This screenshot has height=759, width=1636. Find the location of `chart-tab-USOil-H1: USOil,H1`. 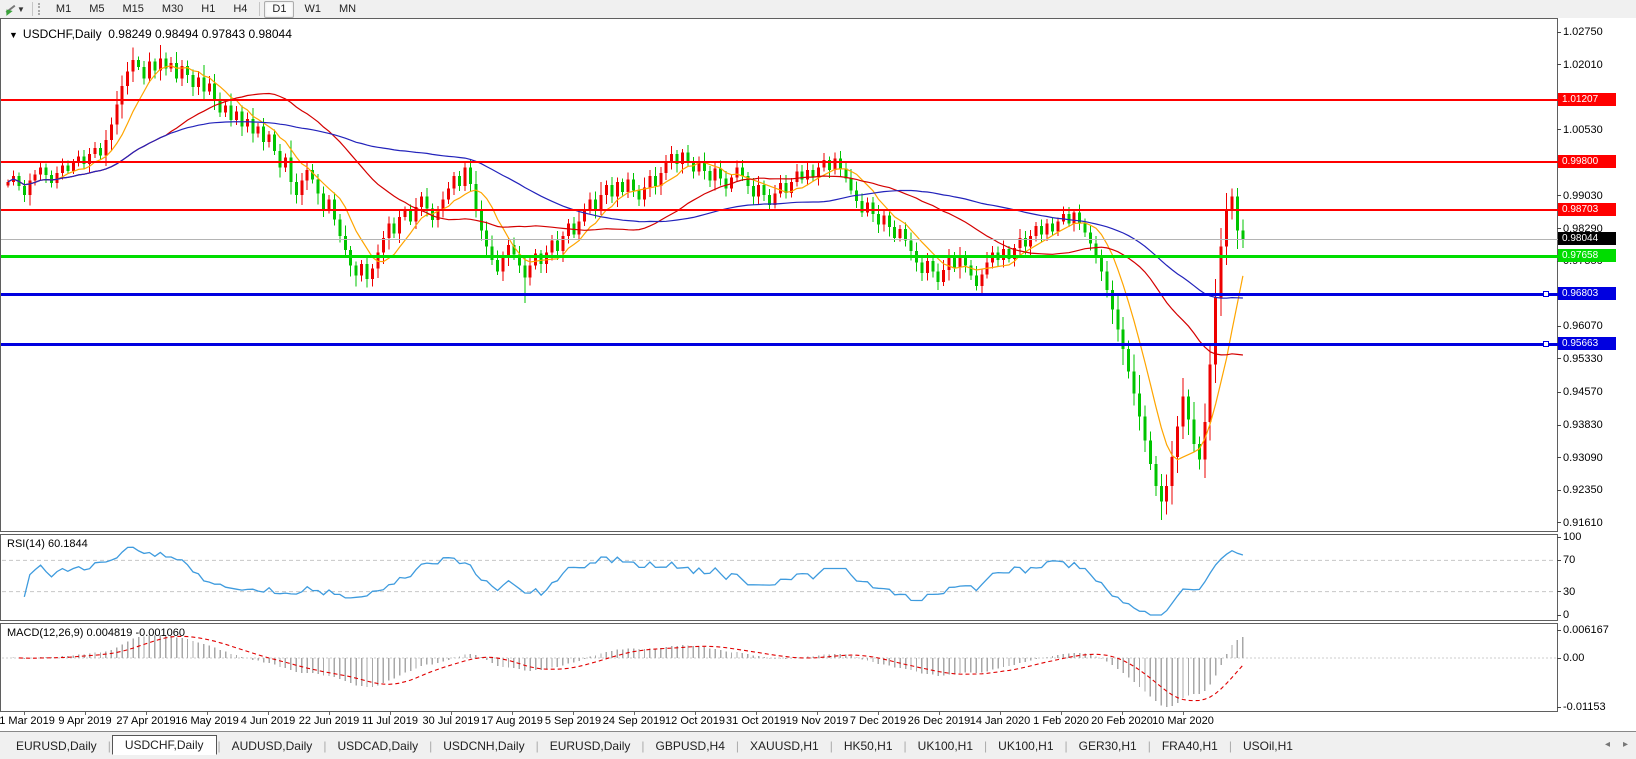

chart-tab-USOil-H1: USOil,H1 is located at coordinates (1267, 746).